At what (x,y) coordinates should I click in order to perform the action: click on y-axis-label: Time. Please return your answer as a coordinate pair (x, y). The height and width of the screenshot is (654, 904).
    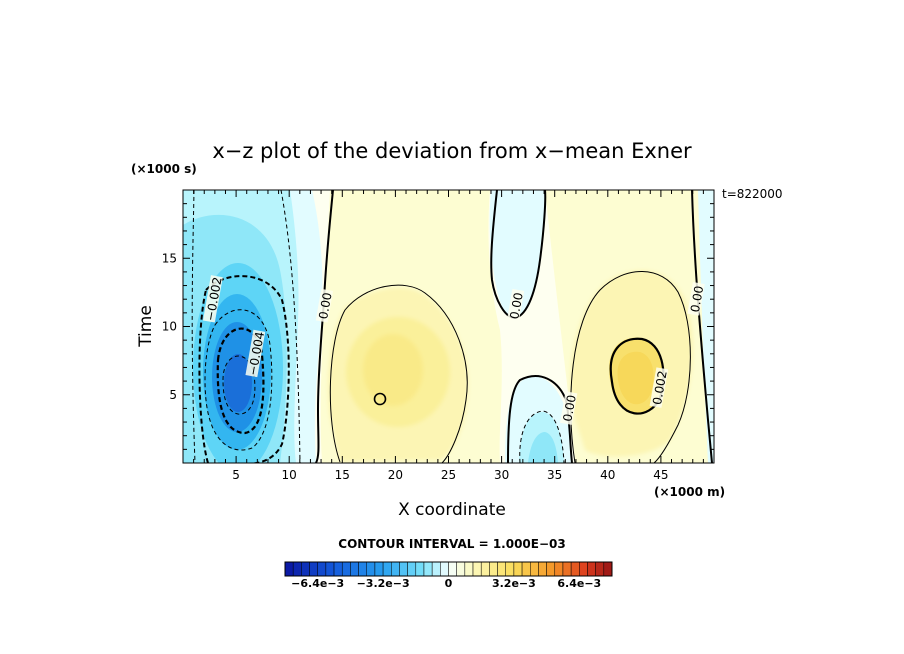
    Looking at the image, I should click on (146, 326).